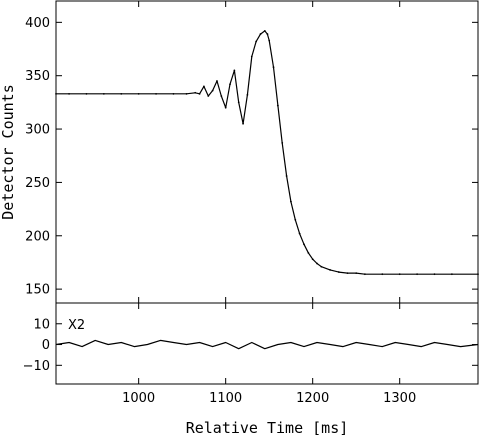 Image resolution: width=480 pixels, height=439 pixels. What do you see at coordinates (41, 324) in the screenshot?
I see `bottom-y-tick-label: 10` at bounding box center [41, 324].